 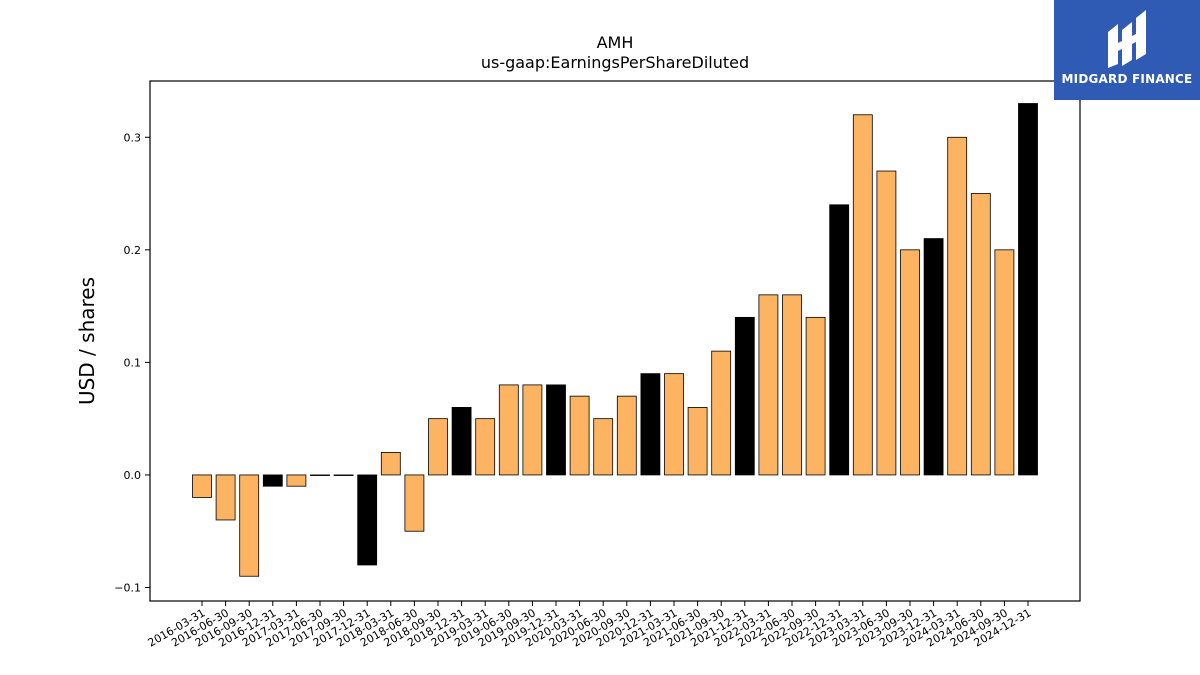 I want to click on y-tick-label: 0.1, so click(x=133, y=362).